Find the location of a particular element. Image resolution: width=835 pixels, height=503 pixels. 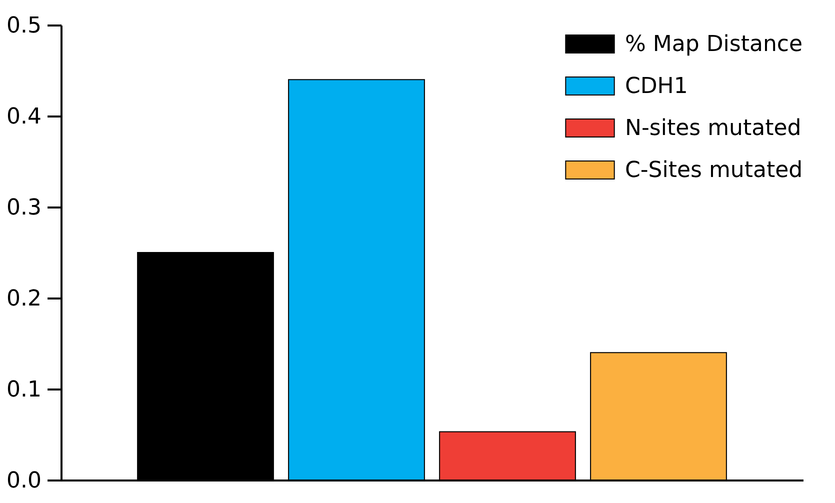

y-tick-label: 0.5 is located at coordinates (24, 26).